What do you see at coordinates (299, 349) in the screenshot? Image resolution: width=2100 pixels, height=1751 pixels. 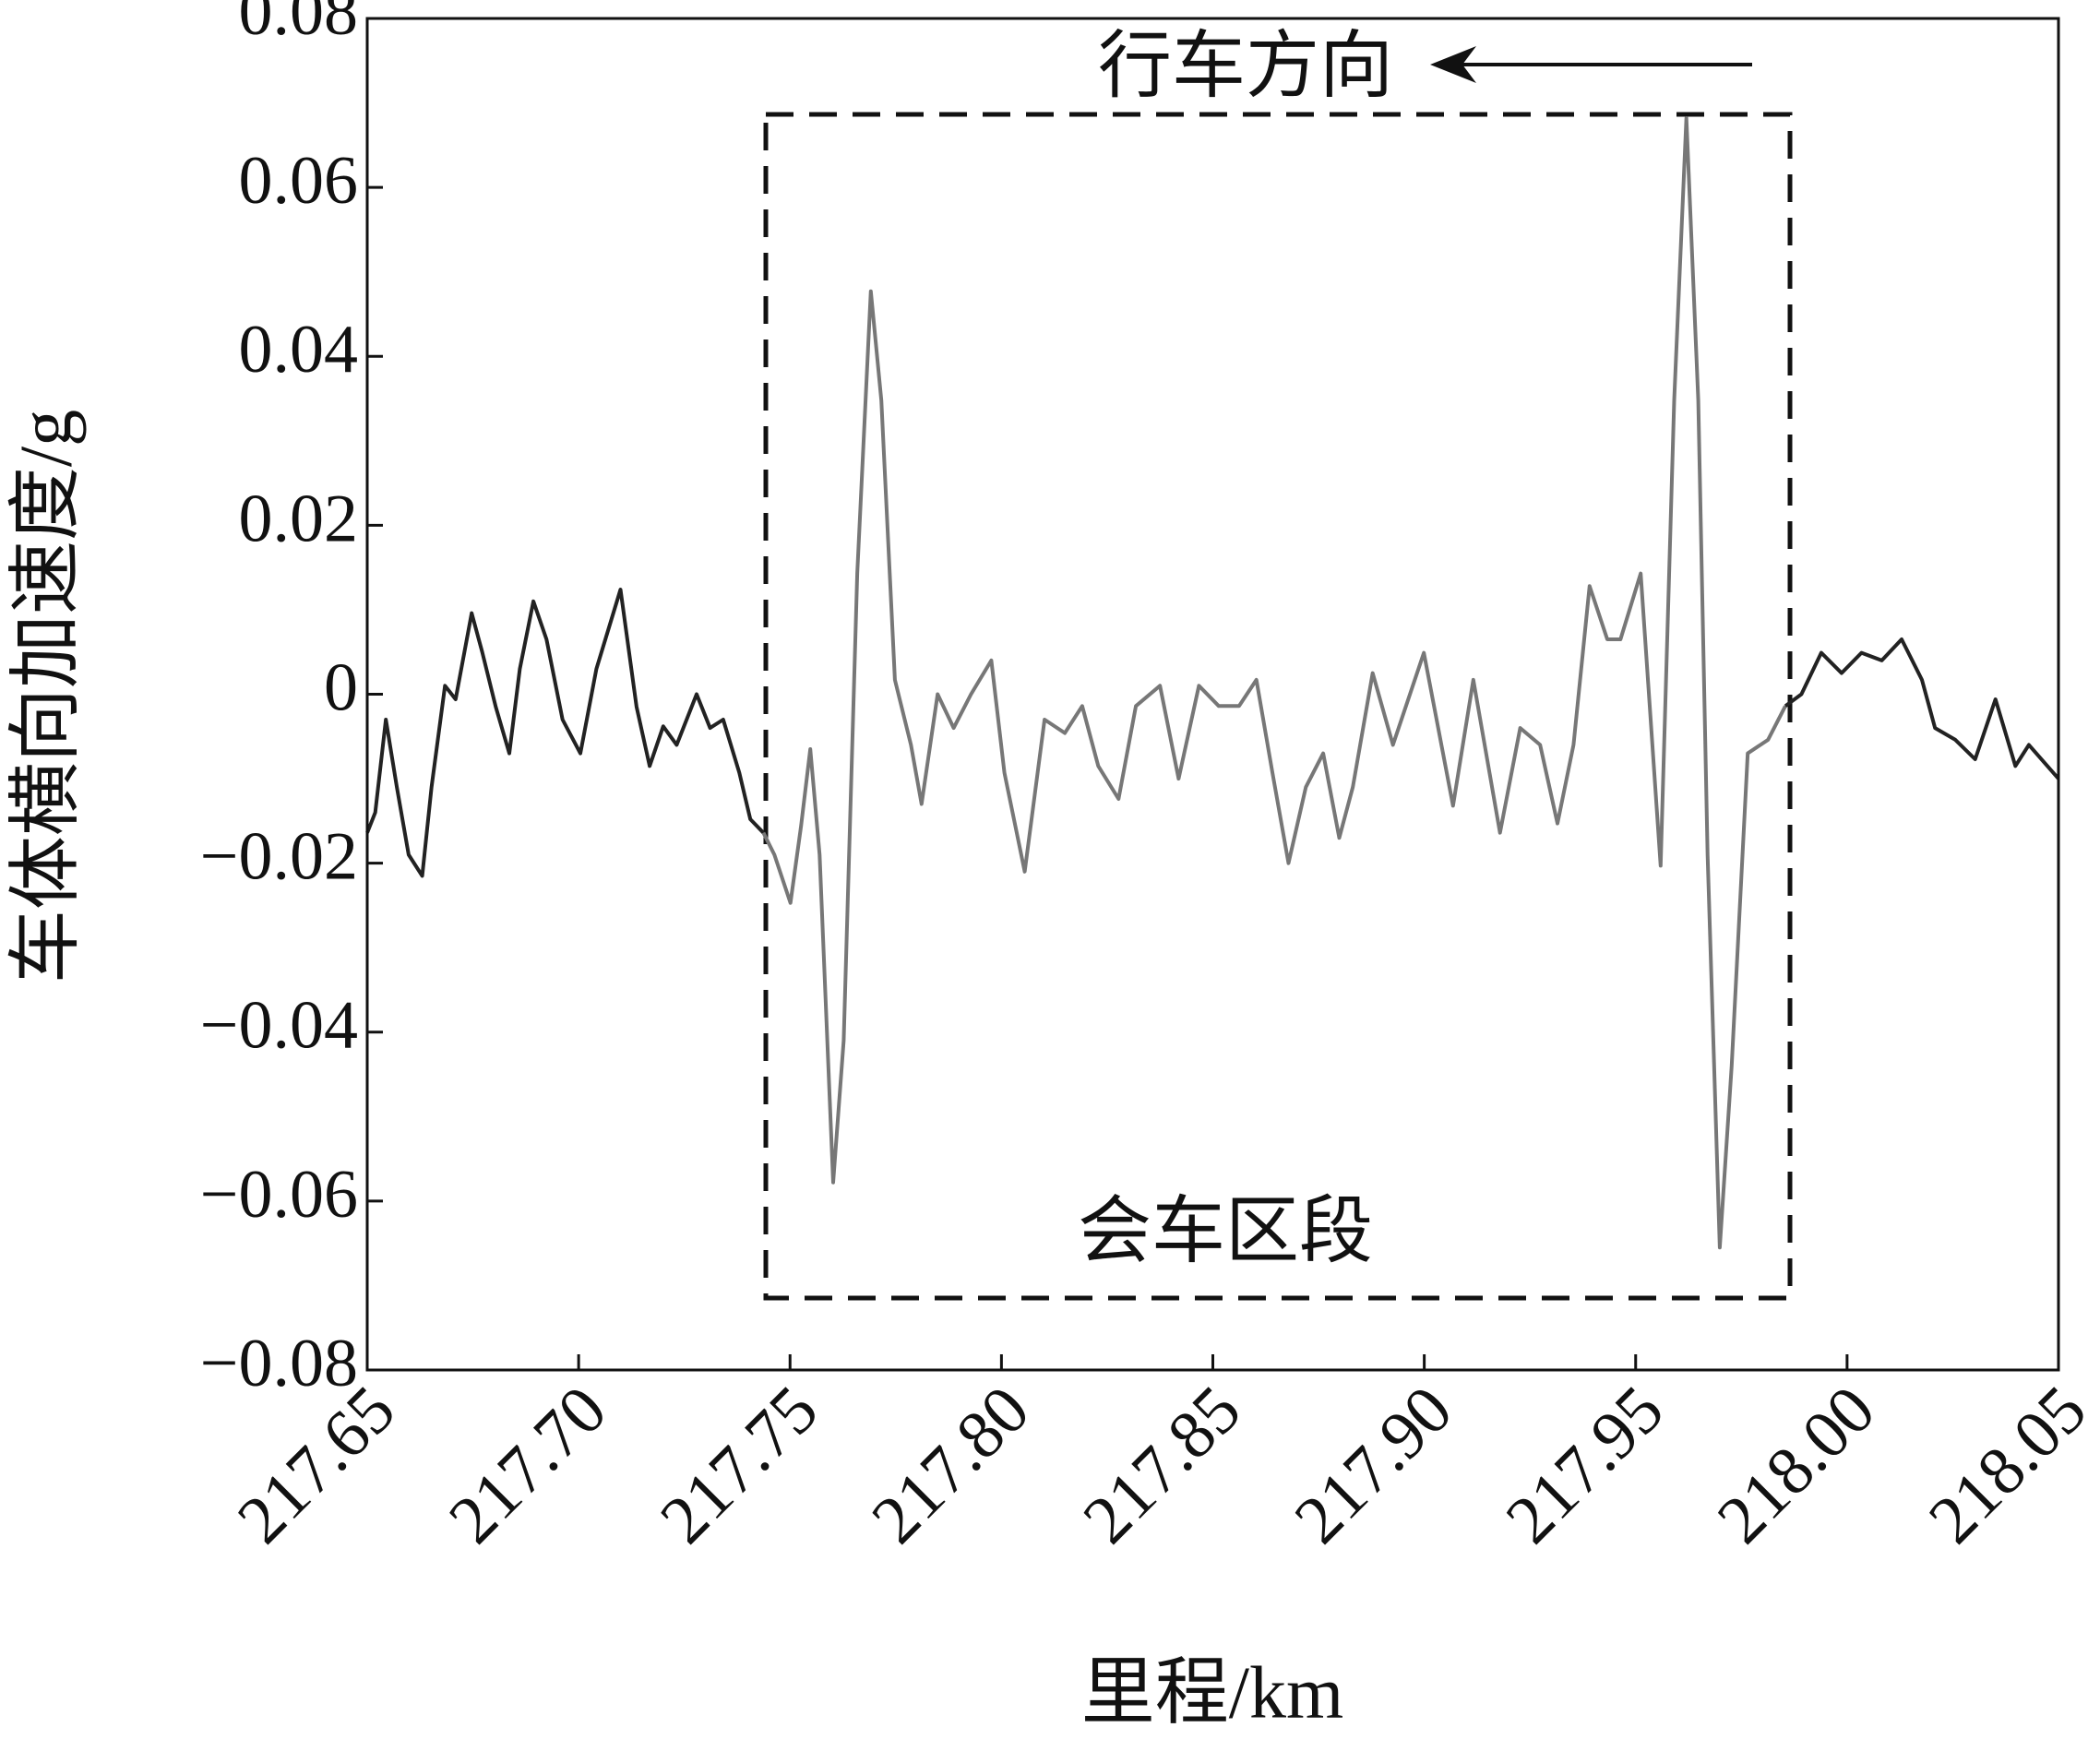 I see `y-tick-label: 0.04` at bounding box center [299, 349].